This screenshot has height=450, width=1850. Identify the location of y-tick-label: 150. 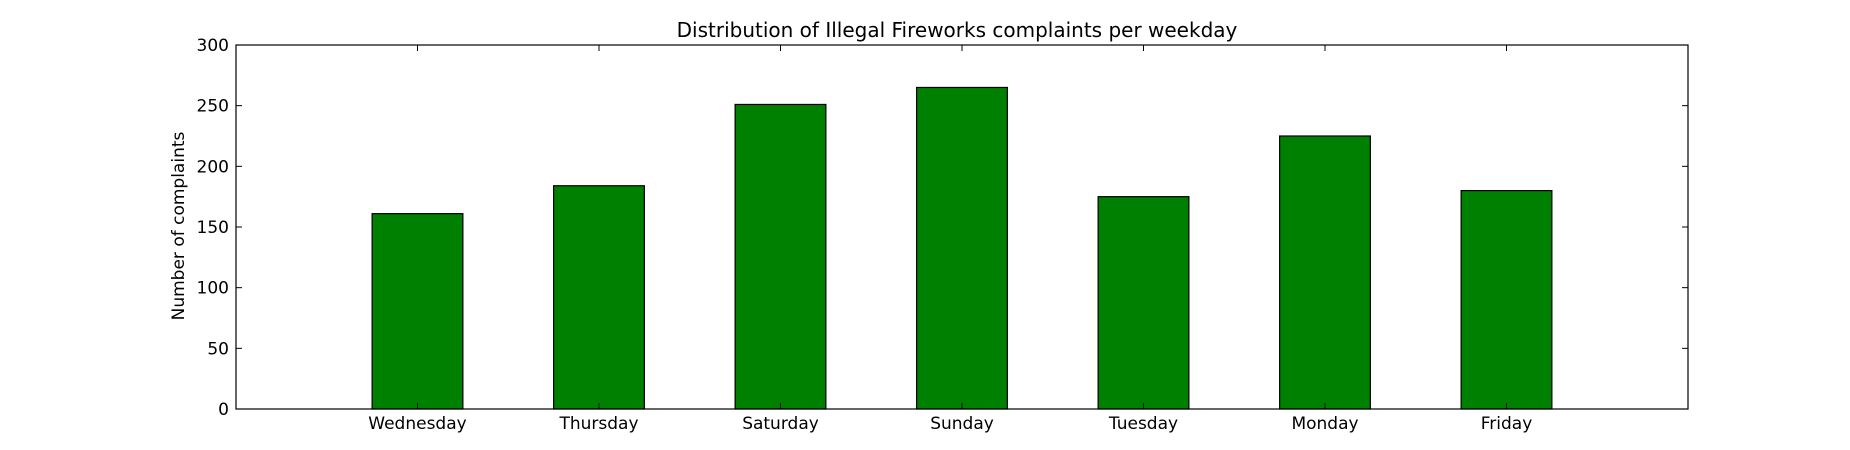
(213, 228).